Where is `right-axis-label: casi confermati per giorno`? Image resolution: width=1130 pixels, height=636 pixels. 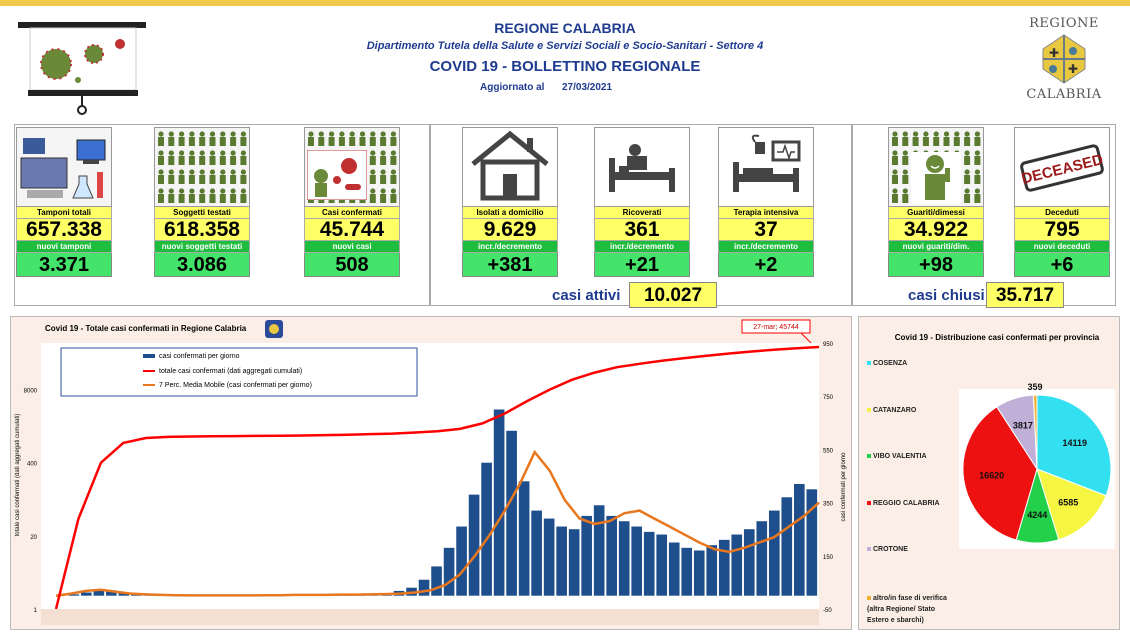 right-axis-label: casi confermati per giorno is located at coordinates (844, 487).